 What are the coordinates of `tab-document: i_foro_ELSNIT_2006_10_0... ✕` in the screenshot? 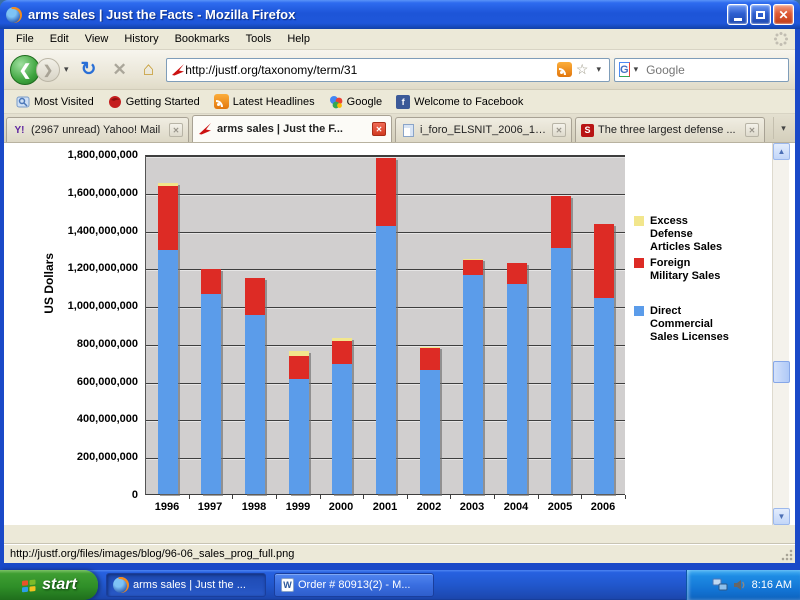 It's located at (483, 129).